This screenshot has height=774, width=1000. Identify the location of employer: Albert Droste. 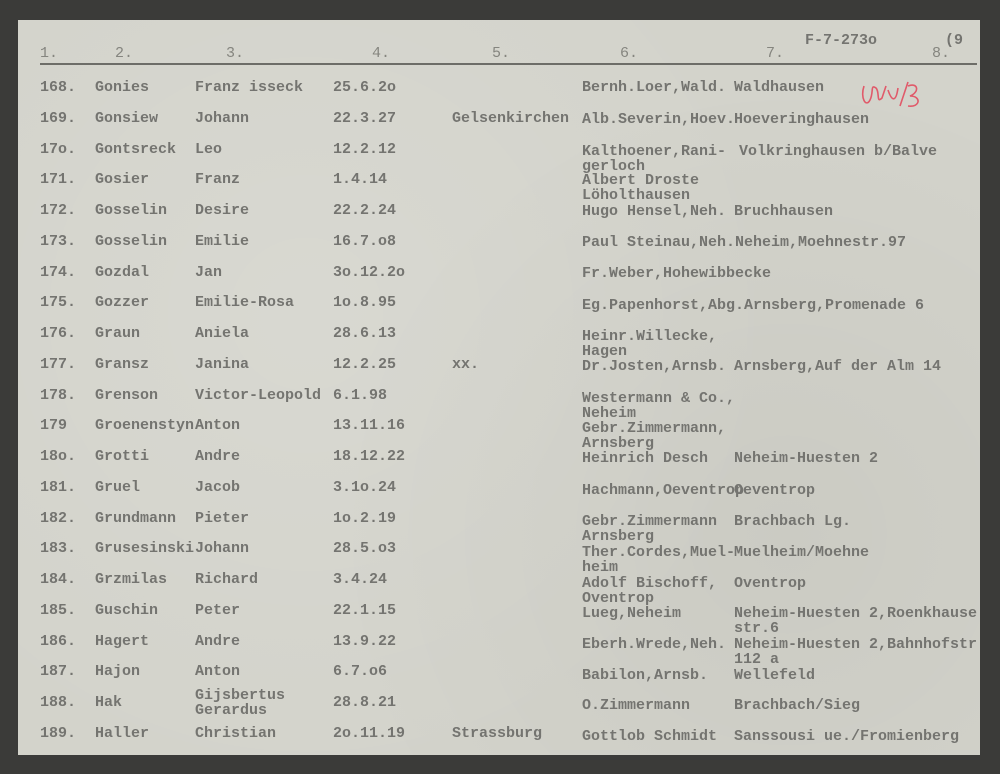
(641, 180).